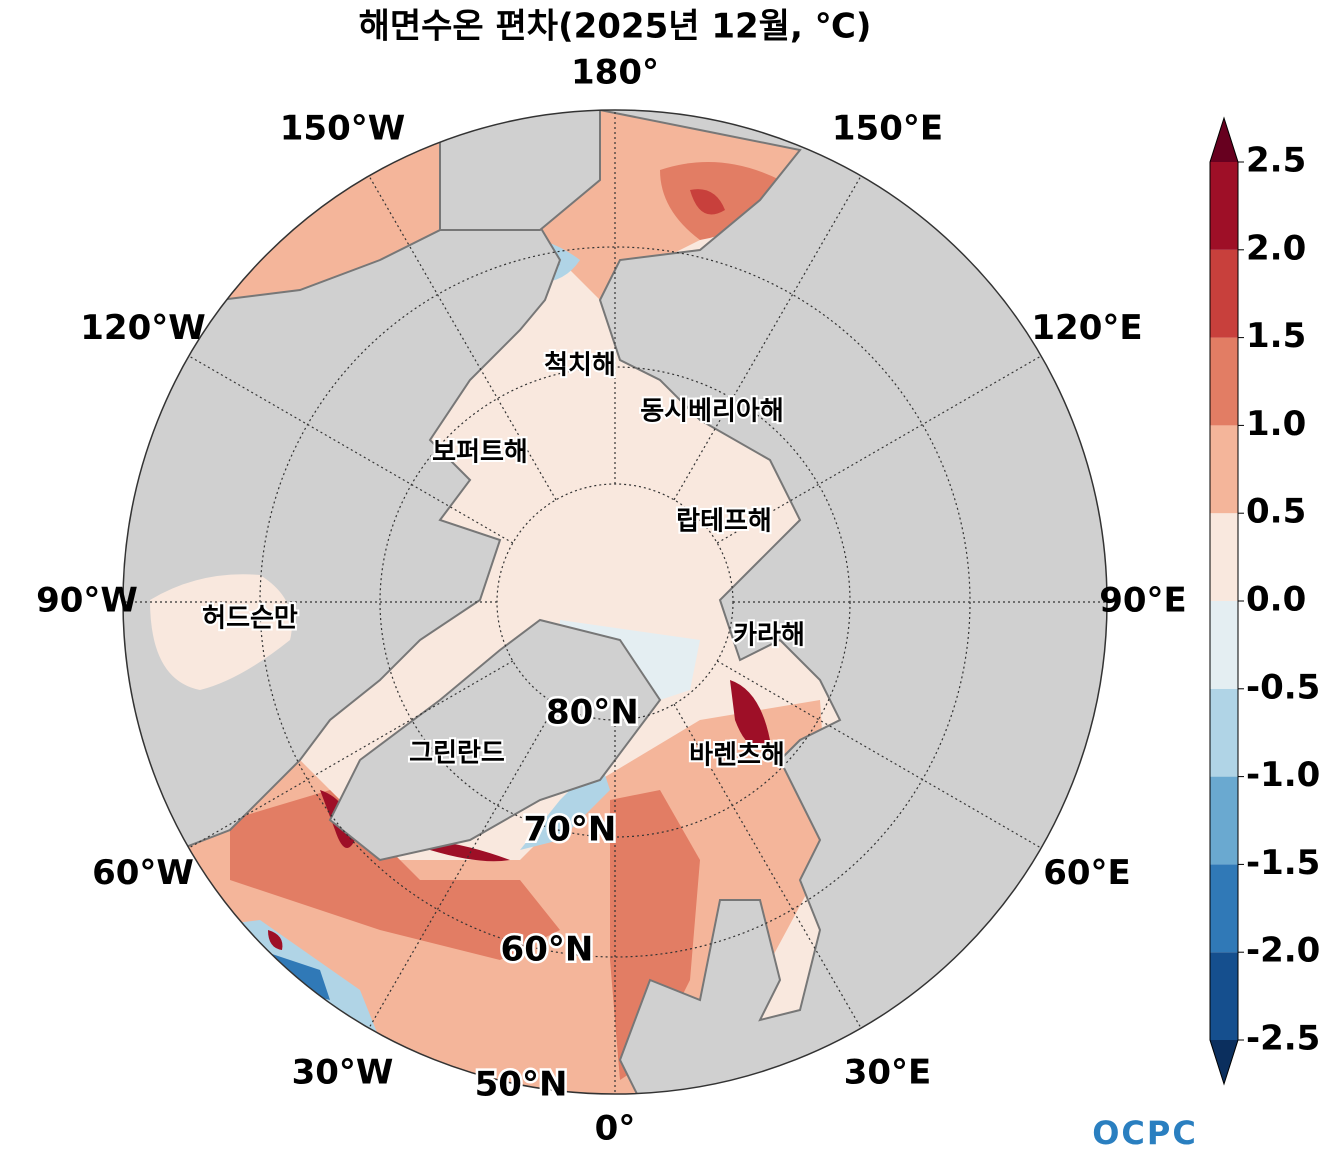  I want to click on colorbar: -2.5 -2.0 -1.5 -1.0 -0.5 0.0 0.5 1.0 1.5 2.0 2.5, so click(1264, 601).